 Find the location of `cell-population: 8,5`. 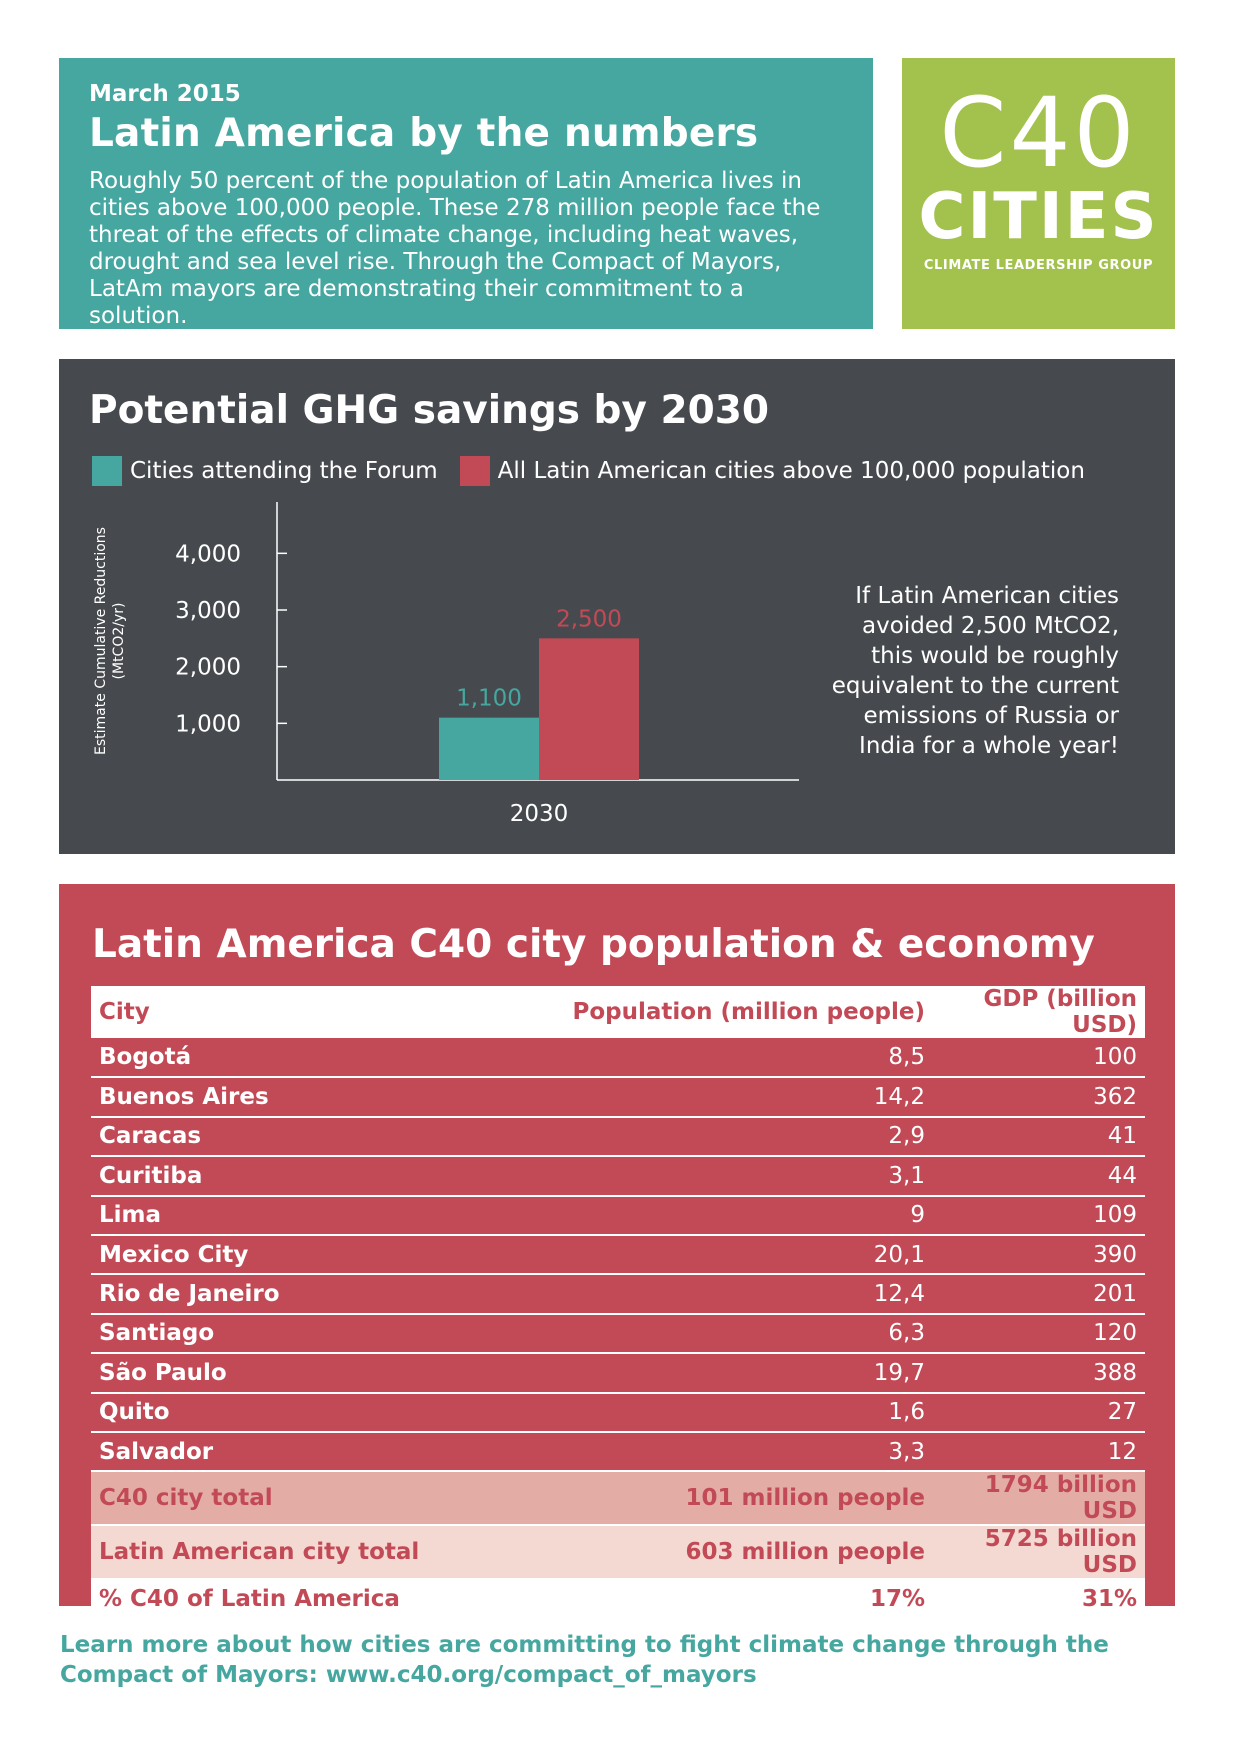

cell-population: 8,5 is located at coordinates (732, 1058).